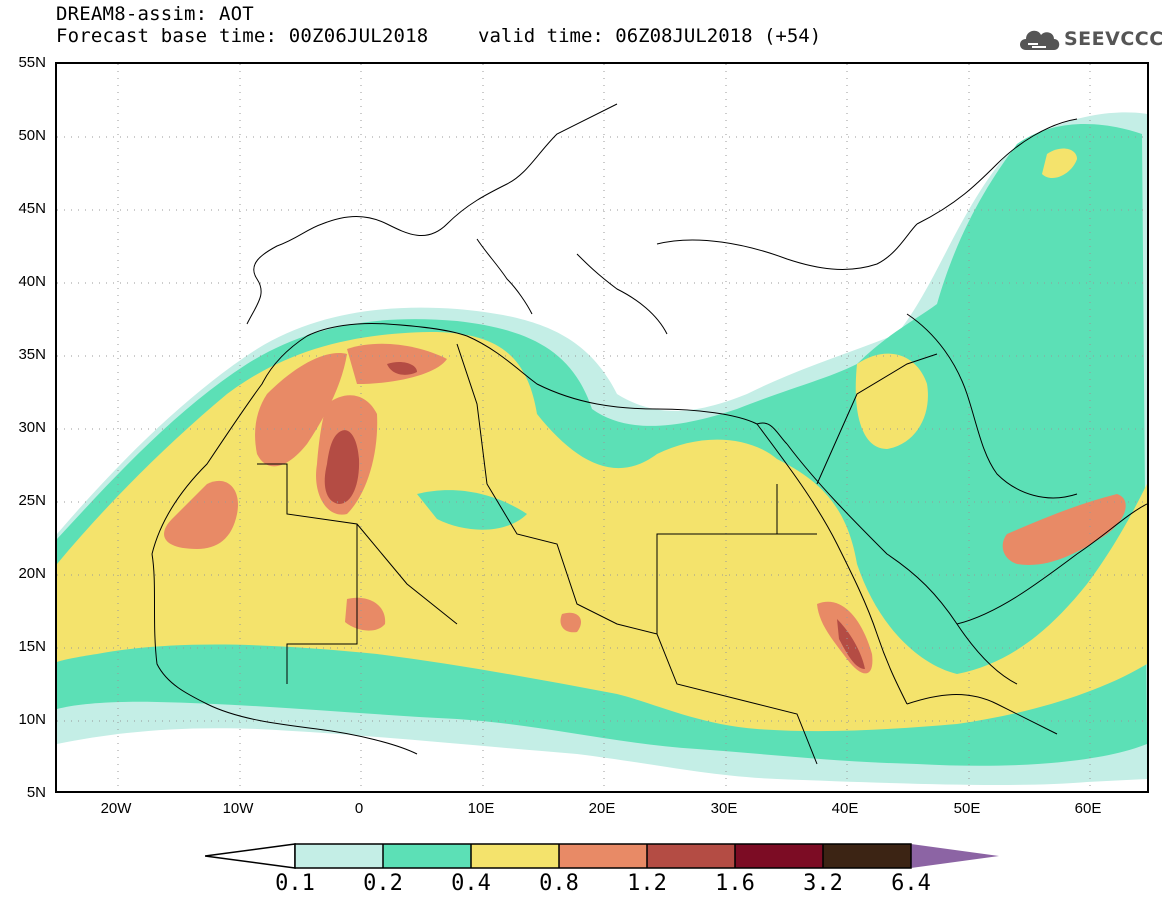 Image resolution: width=1165 pixels, height=905 pixels. What do you see at coordinates (867, 856) in the screenshot?
I see `colorbar-segment-3.2` at bounding box center [867, 856].